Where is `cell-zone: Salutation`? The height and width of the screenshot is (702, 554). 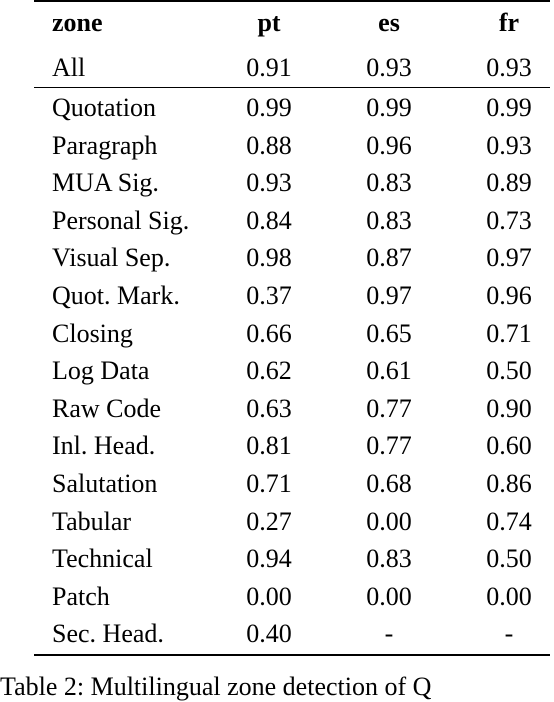
cell-zone: Salutation is located at coordinates (105, 483).